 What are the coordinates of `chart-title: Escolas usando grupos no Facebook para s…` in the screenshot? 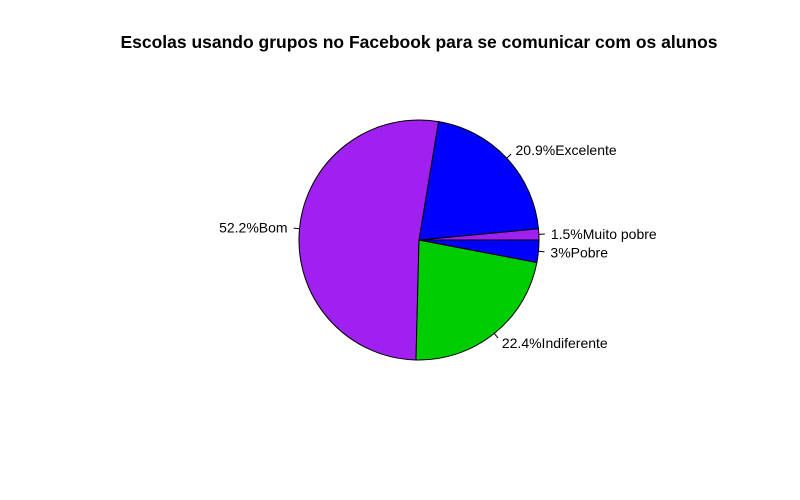 It's located at (418, 42).